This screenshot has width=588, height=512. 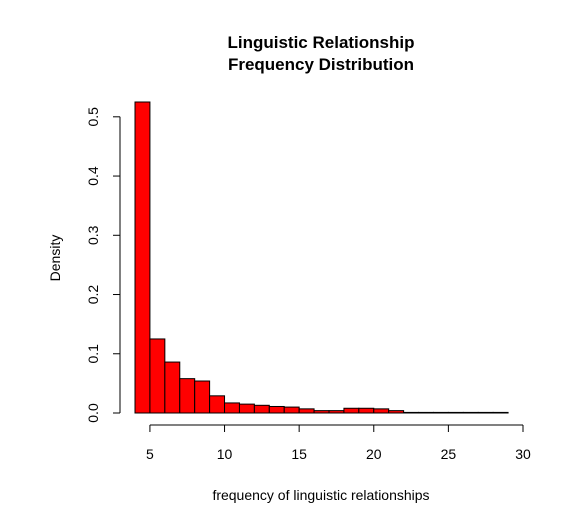 I want to click on y-tick-label: 0.3, so click(x=93, y=235).